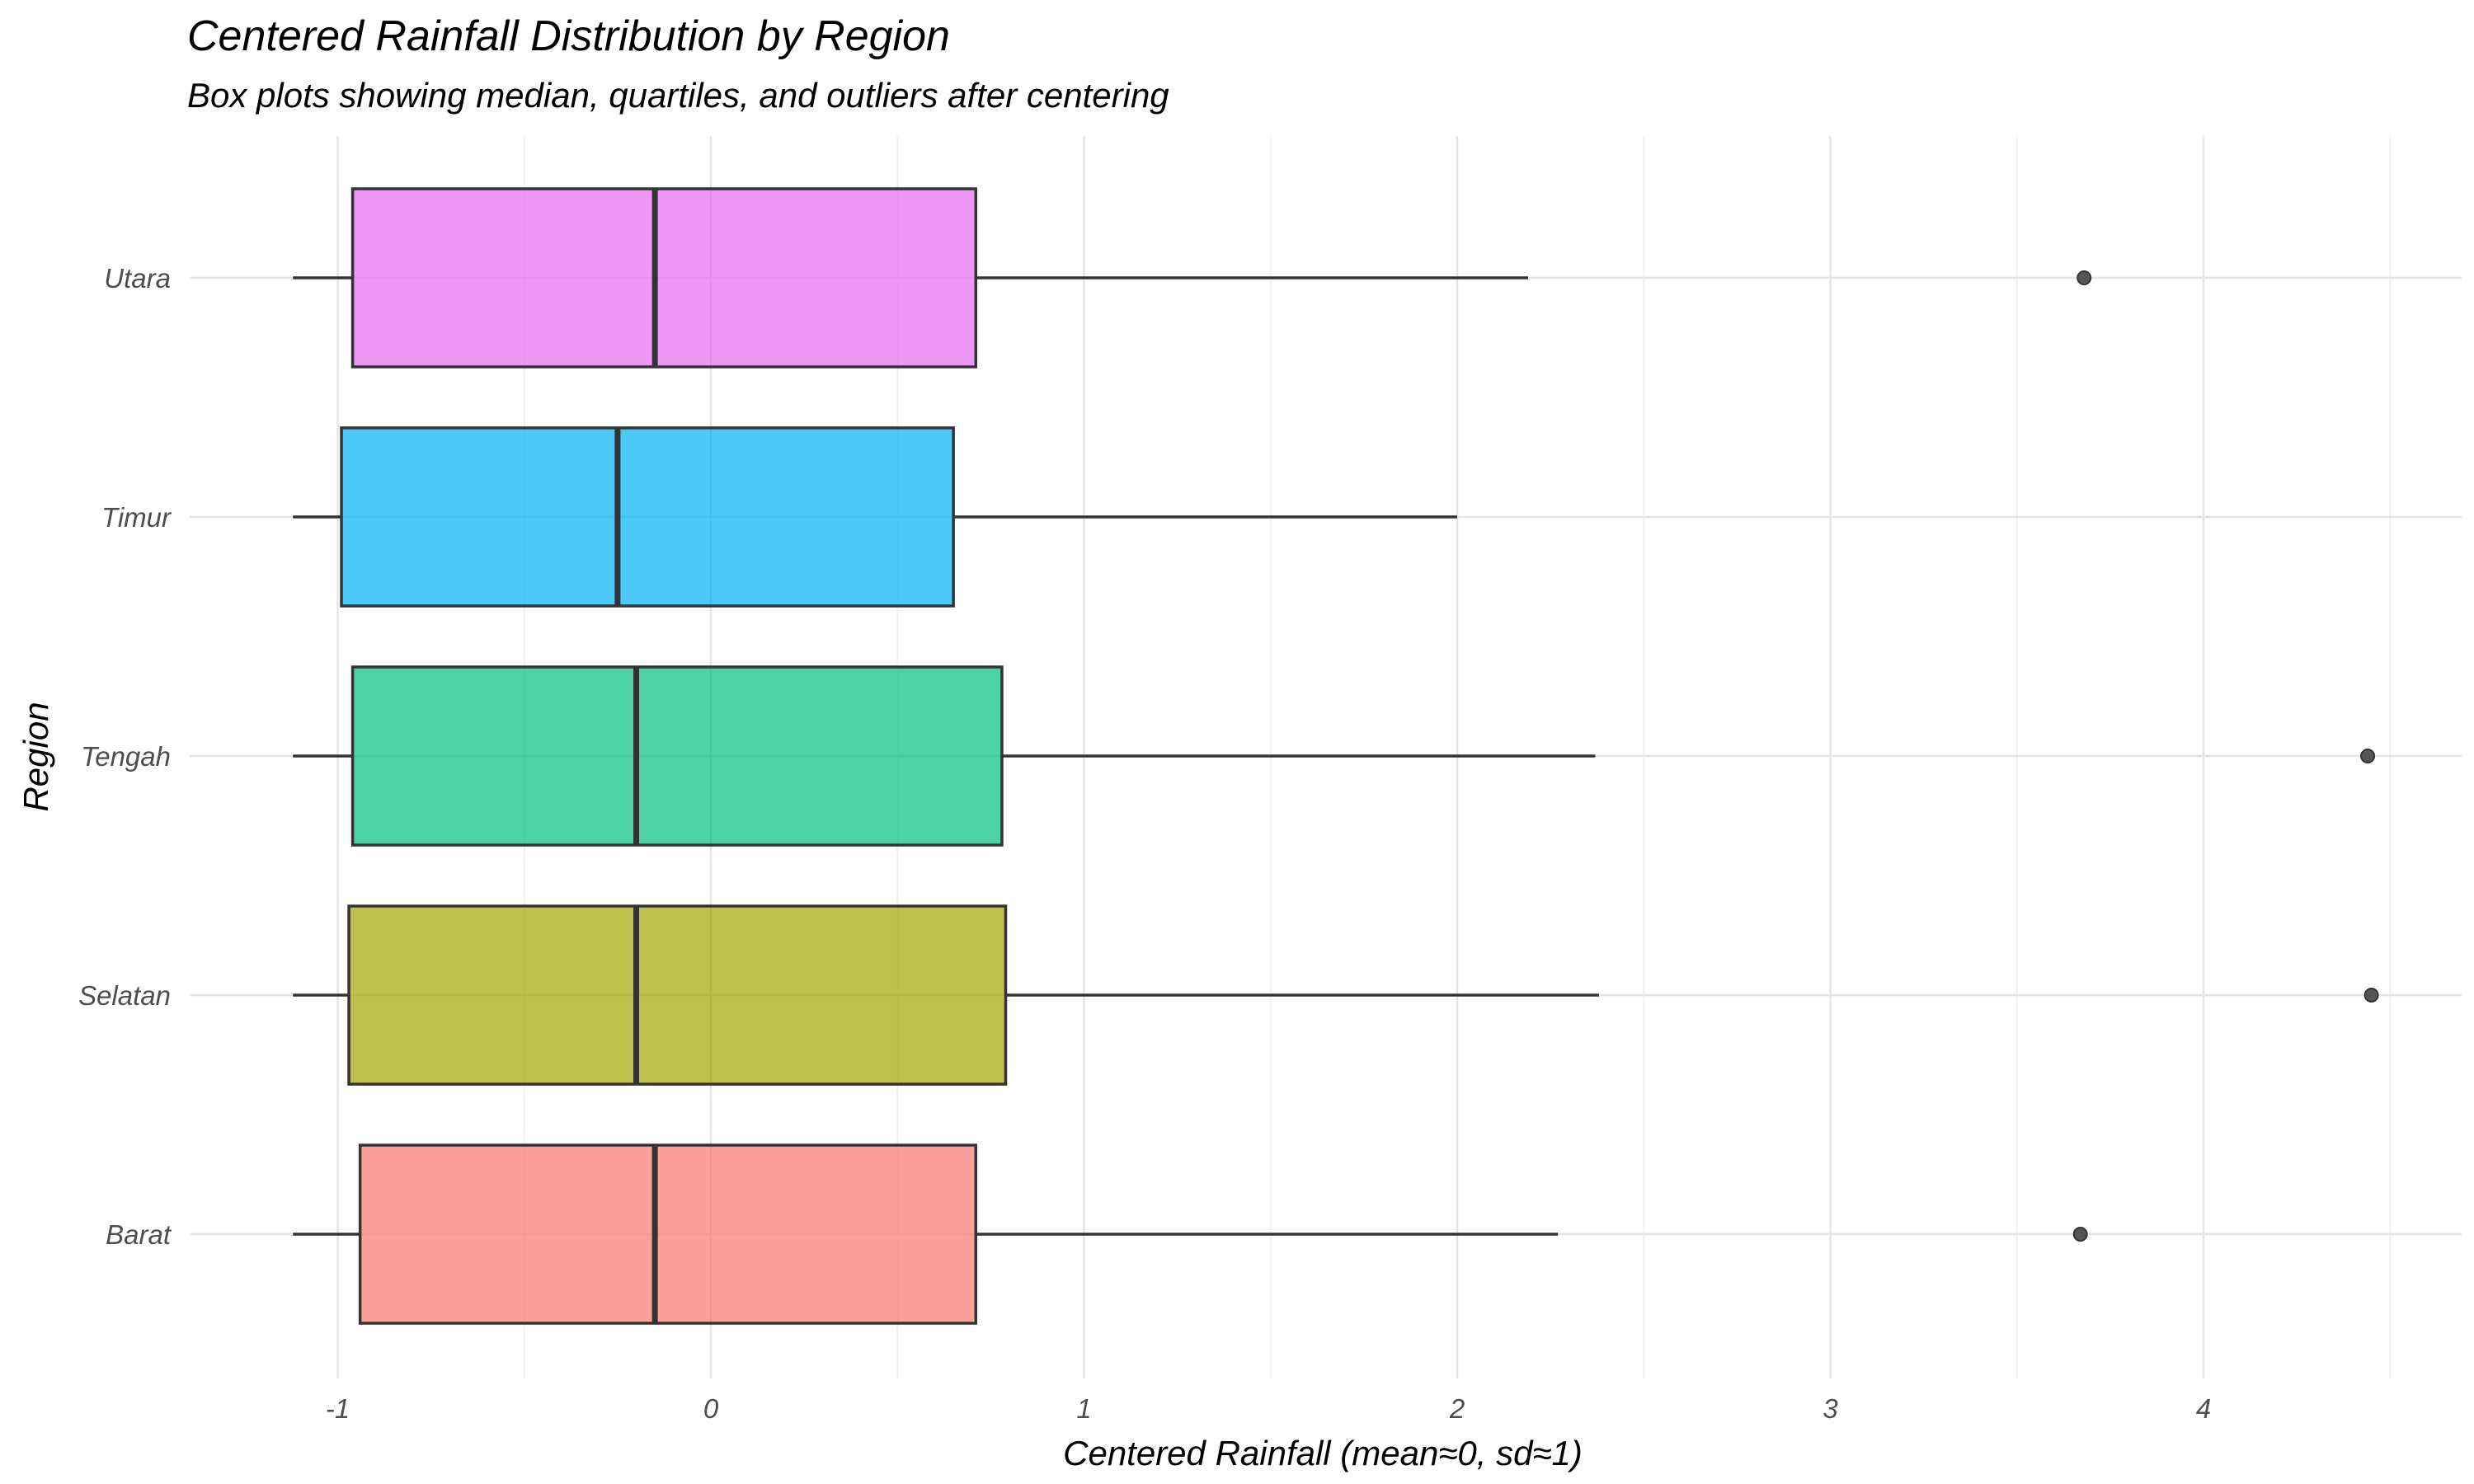 This screenshot has height=1484, width=2474. What do you see at coordinates (139, 1234) in the screenshot?
I see `y-tick-label: Barat` at bounding box center [139, 1234].